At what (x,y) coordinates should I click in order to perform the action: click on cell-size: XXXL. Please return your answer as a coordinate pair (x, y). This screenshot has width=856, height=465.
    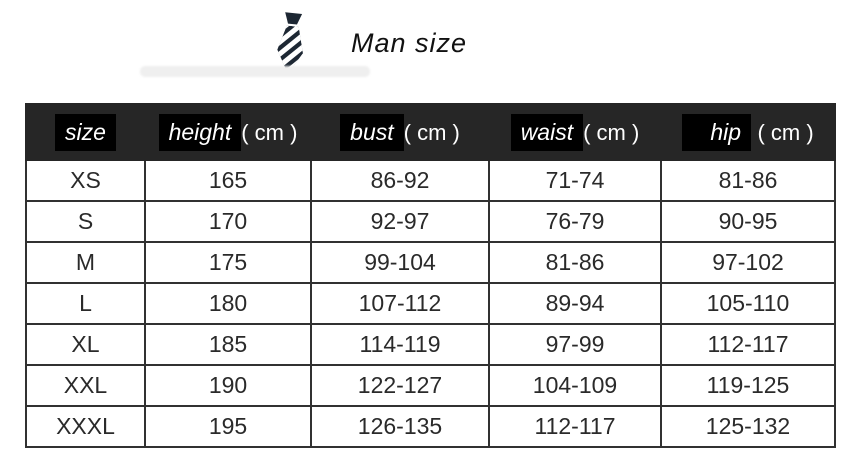
    Looking at the image, I should click on (85, 426).